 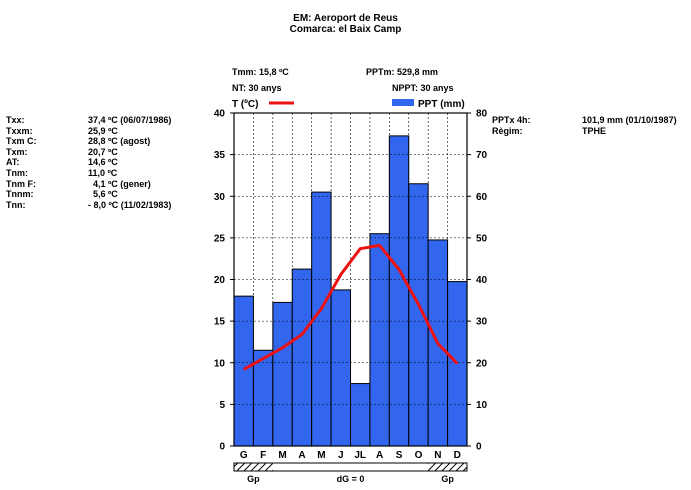 What do you see at coordinates (482, 197) in the screenshot?
I see `right-tick-label: 60` at bounding box center [482, 197].